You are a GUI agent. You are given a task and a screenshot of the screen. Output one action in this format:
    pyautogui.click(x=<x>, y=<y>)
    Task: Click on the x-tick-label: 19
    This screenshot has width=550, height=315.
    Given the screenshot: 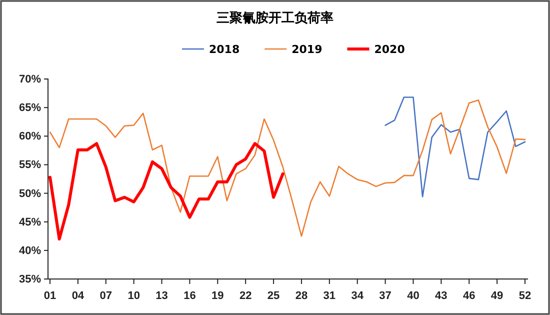 What is the action you would take?
    pyautogui.click(x=218, y=296)
    